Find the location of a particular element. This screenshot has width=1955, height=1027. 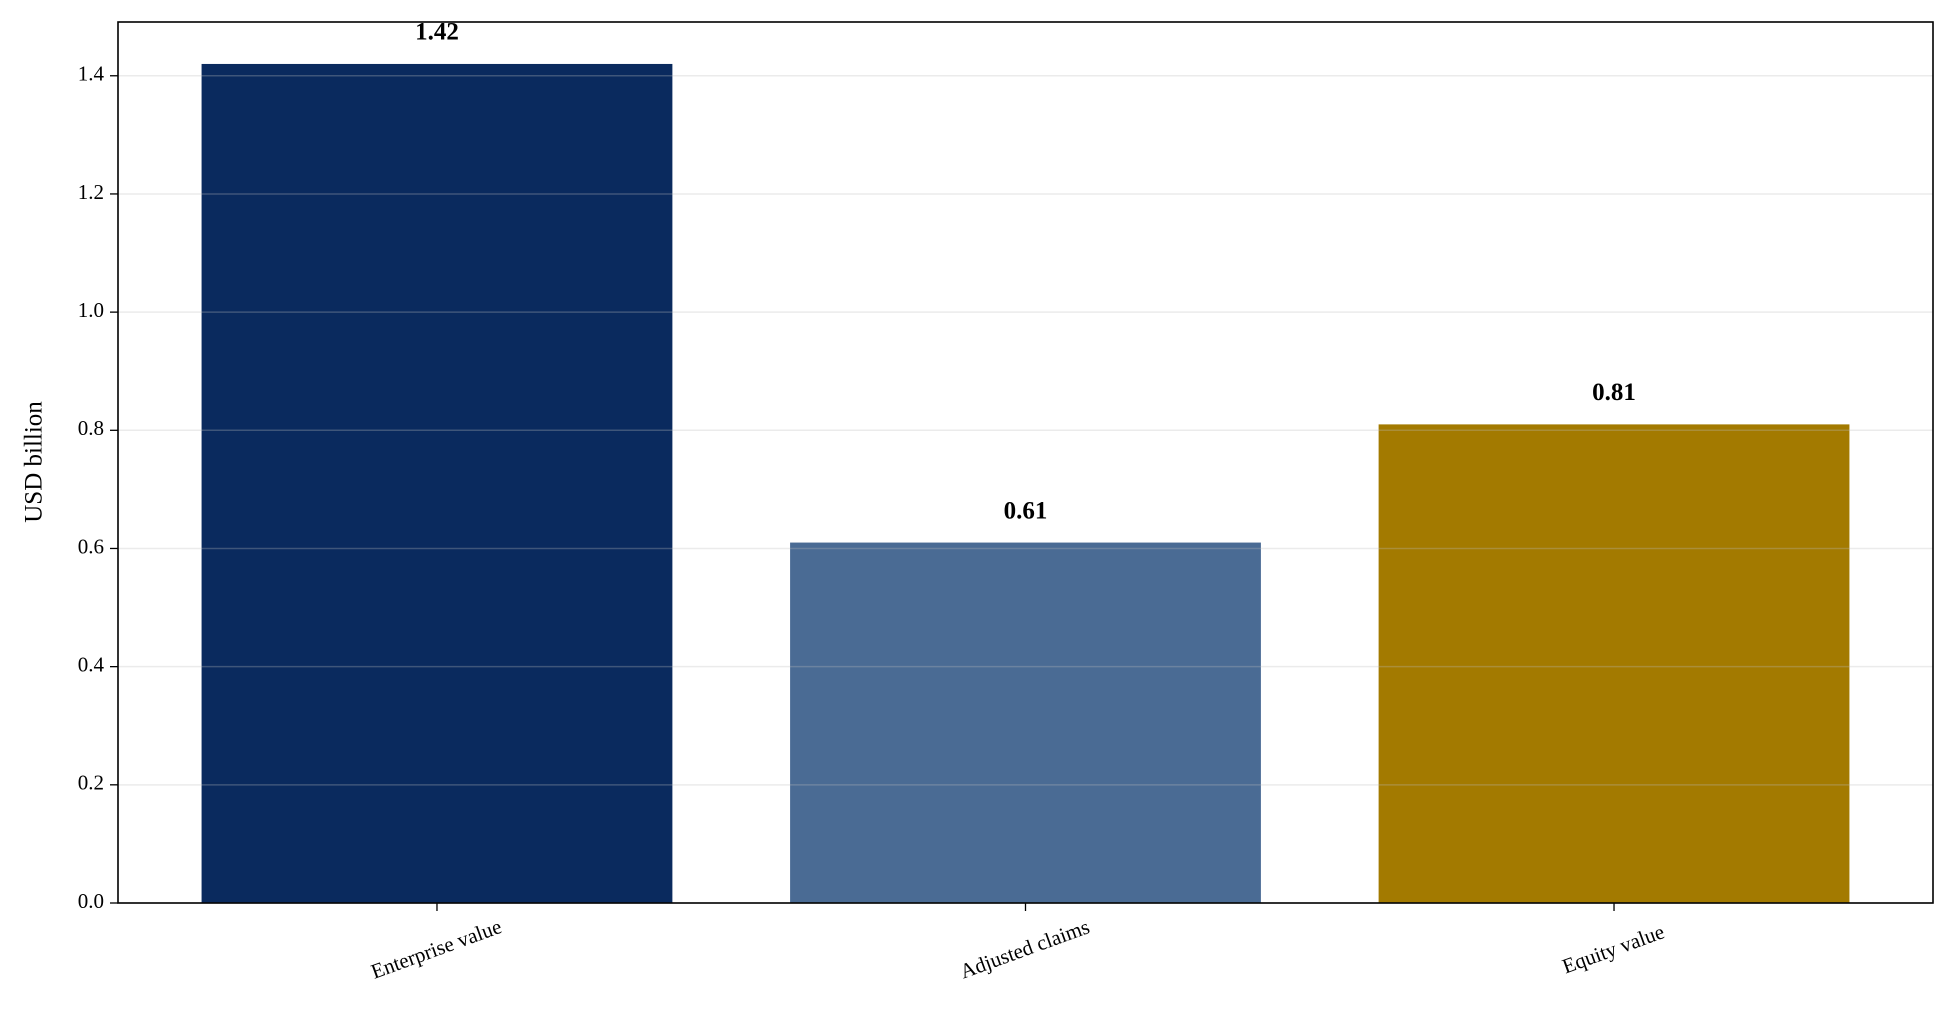

y-tick-label: 1.4 is located at coordinates (91, 74).